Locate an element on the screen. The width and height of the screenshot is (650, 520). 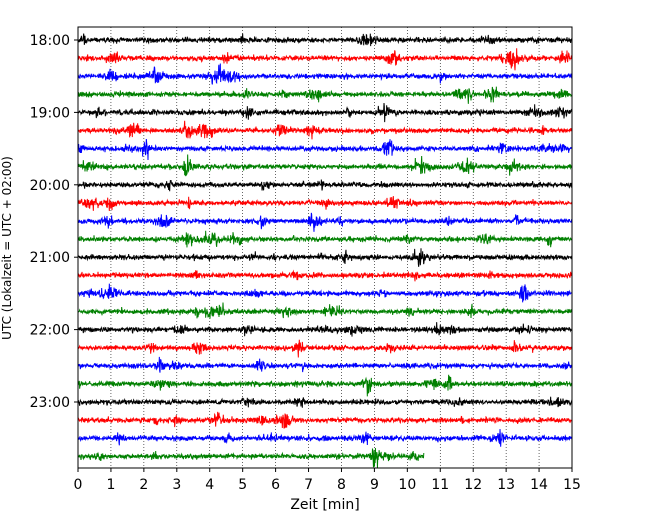
x-tick-label-14: 14 is located at coordinates (539, 485).